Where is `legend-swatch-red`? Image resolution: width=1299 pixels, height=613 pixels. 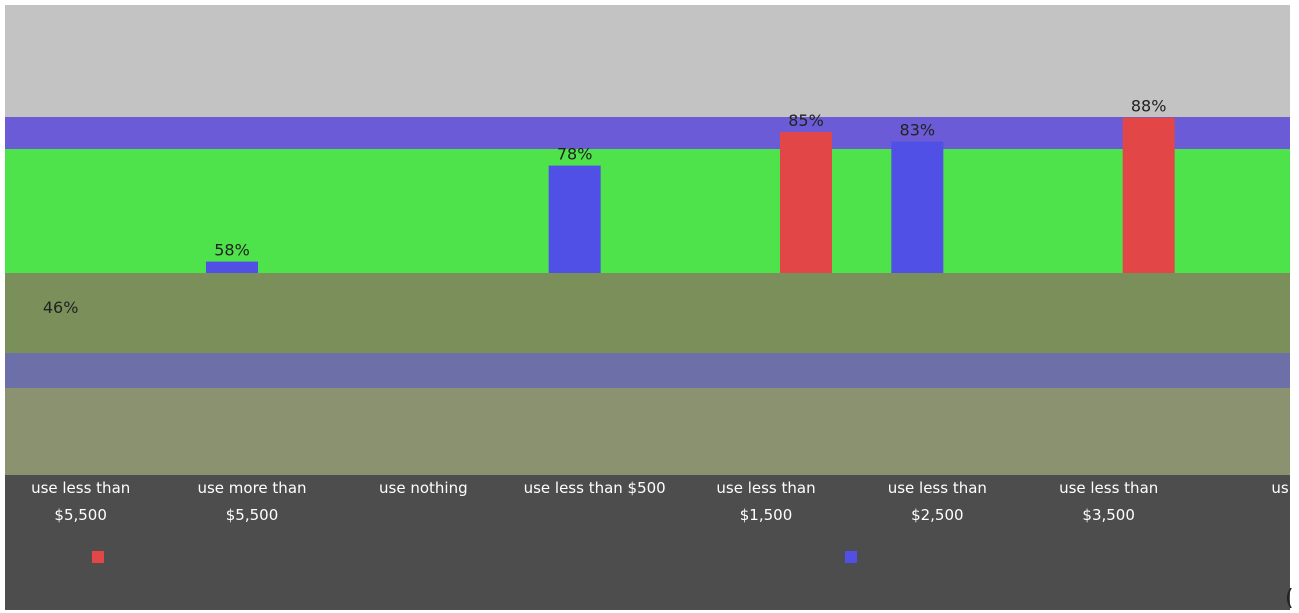 legend-swatch-red is located at coordinates (98, 557).